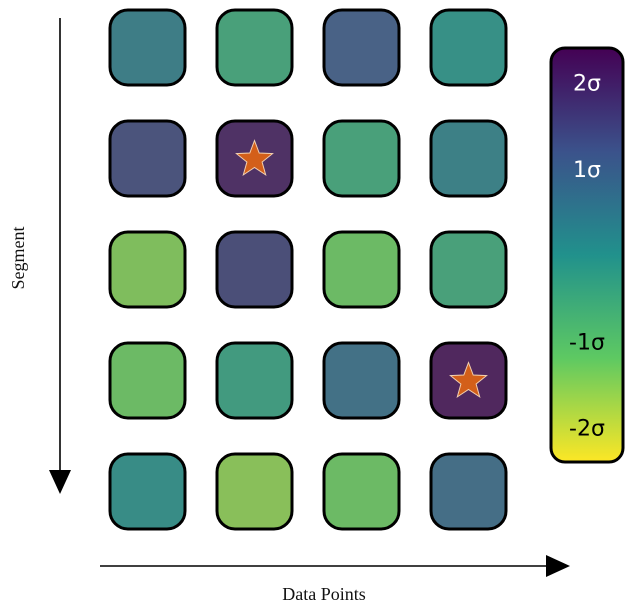 Image resolution: width=636 pixels, height=604 pixels. I want to click on heatmap-cell-r3-c1, so click(147, 269).